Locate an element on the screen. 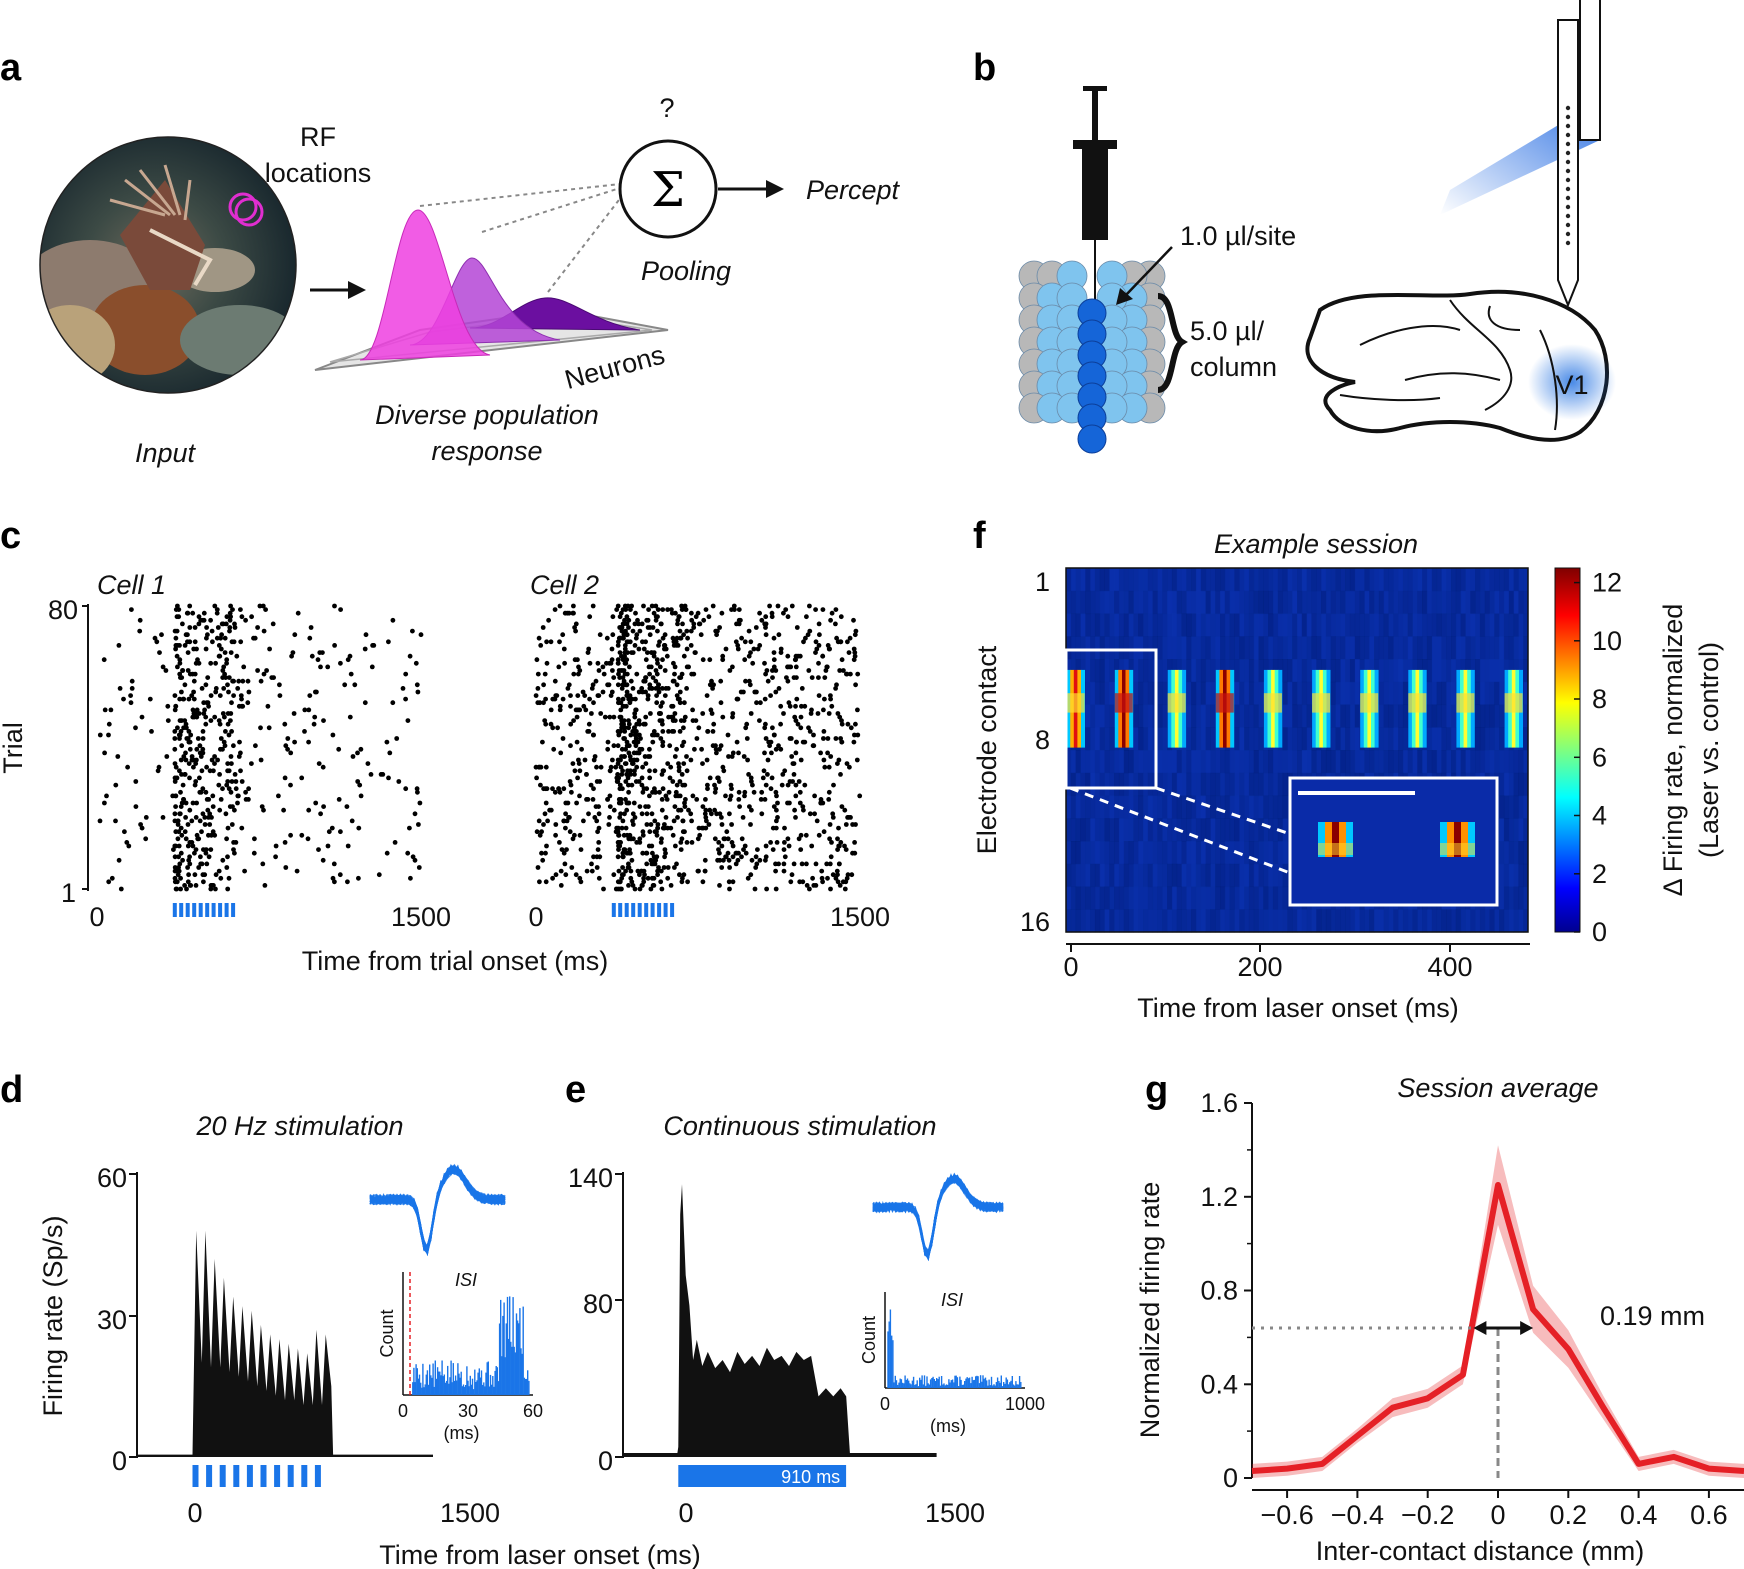  isi-label: ISI is located at coordinates (952, 1300).